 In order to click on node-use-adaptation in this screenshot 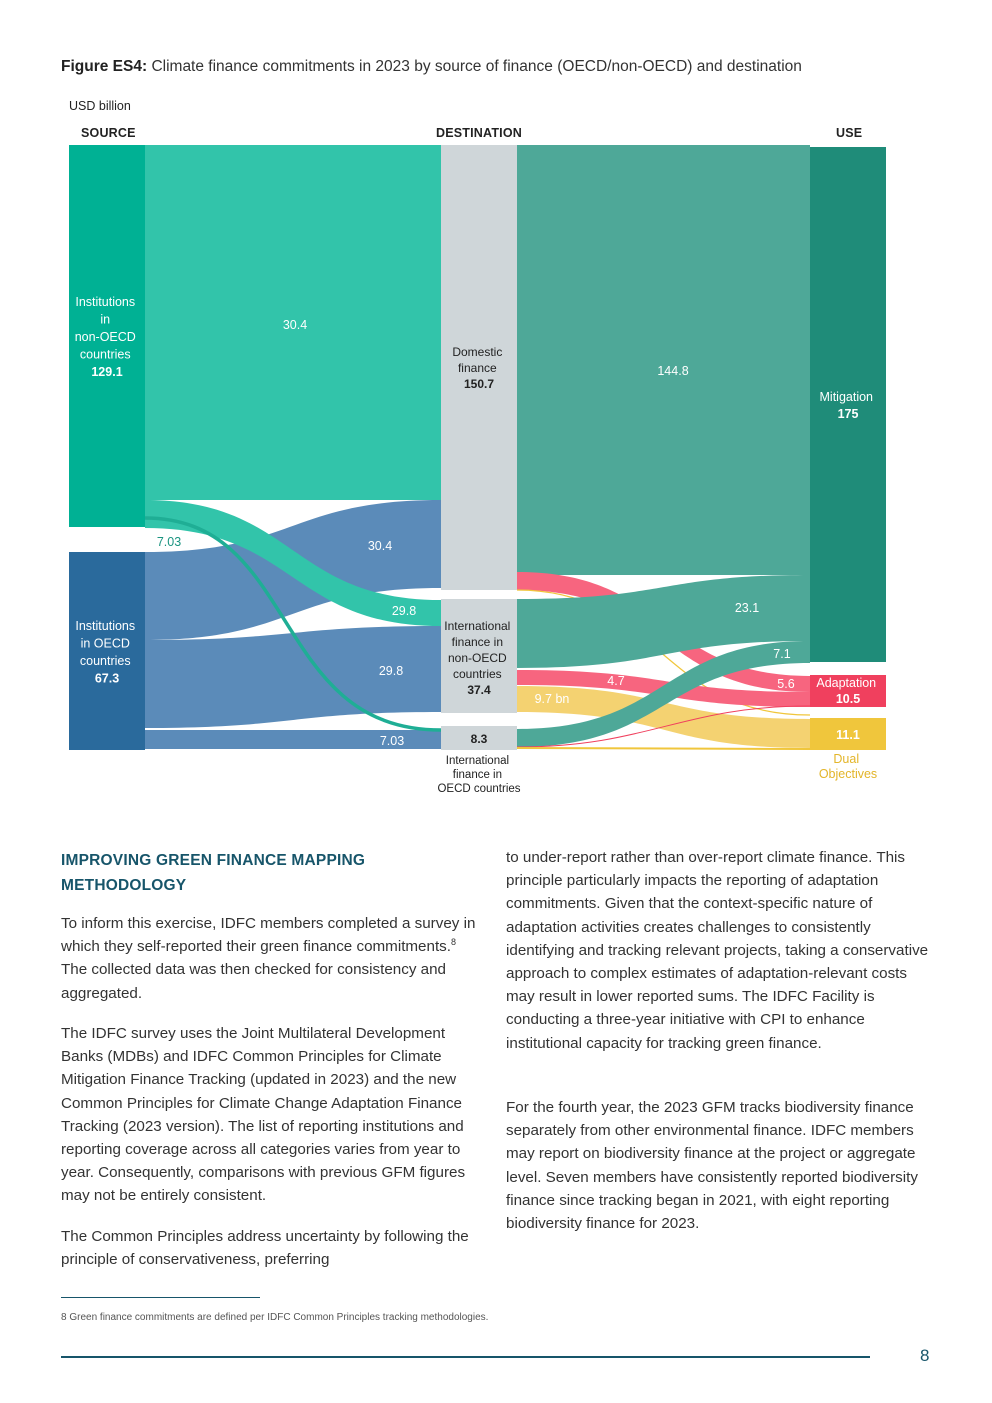, I will do `click(848, 691)`.